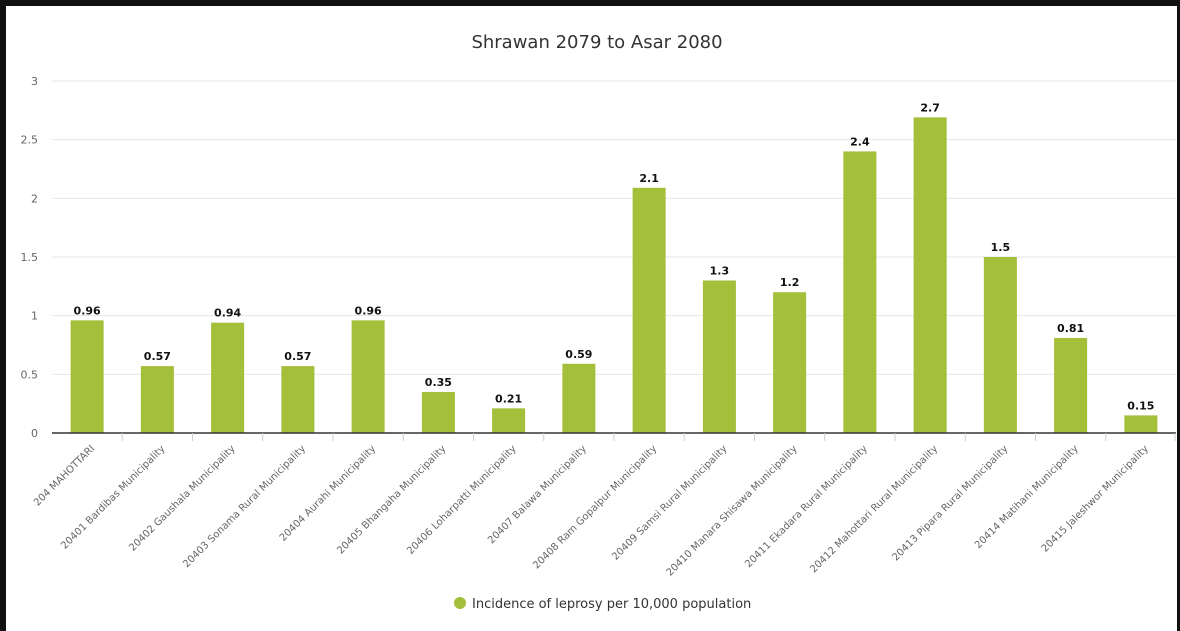  Describe the element at coordinates (649, 178) in the screenshot. I see `data-label: 2.1` at that location.